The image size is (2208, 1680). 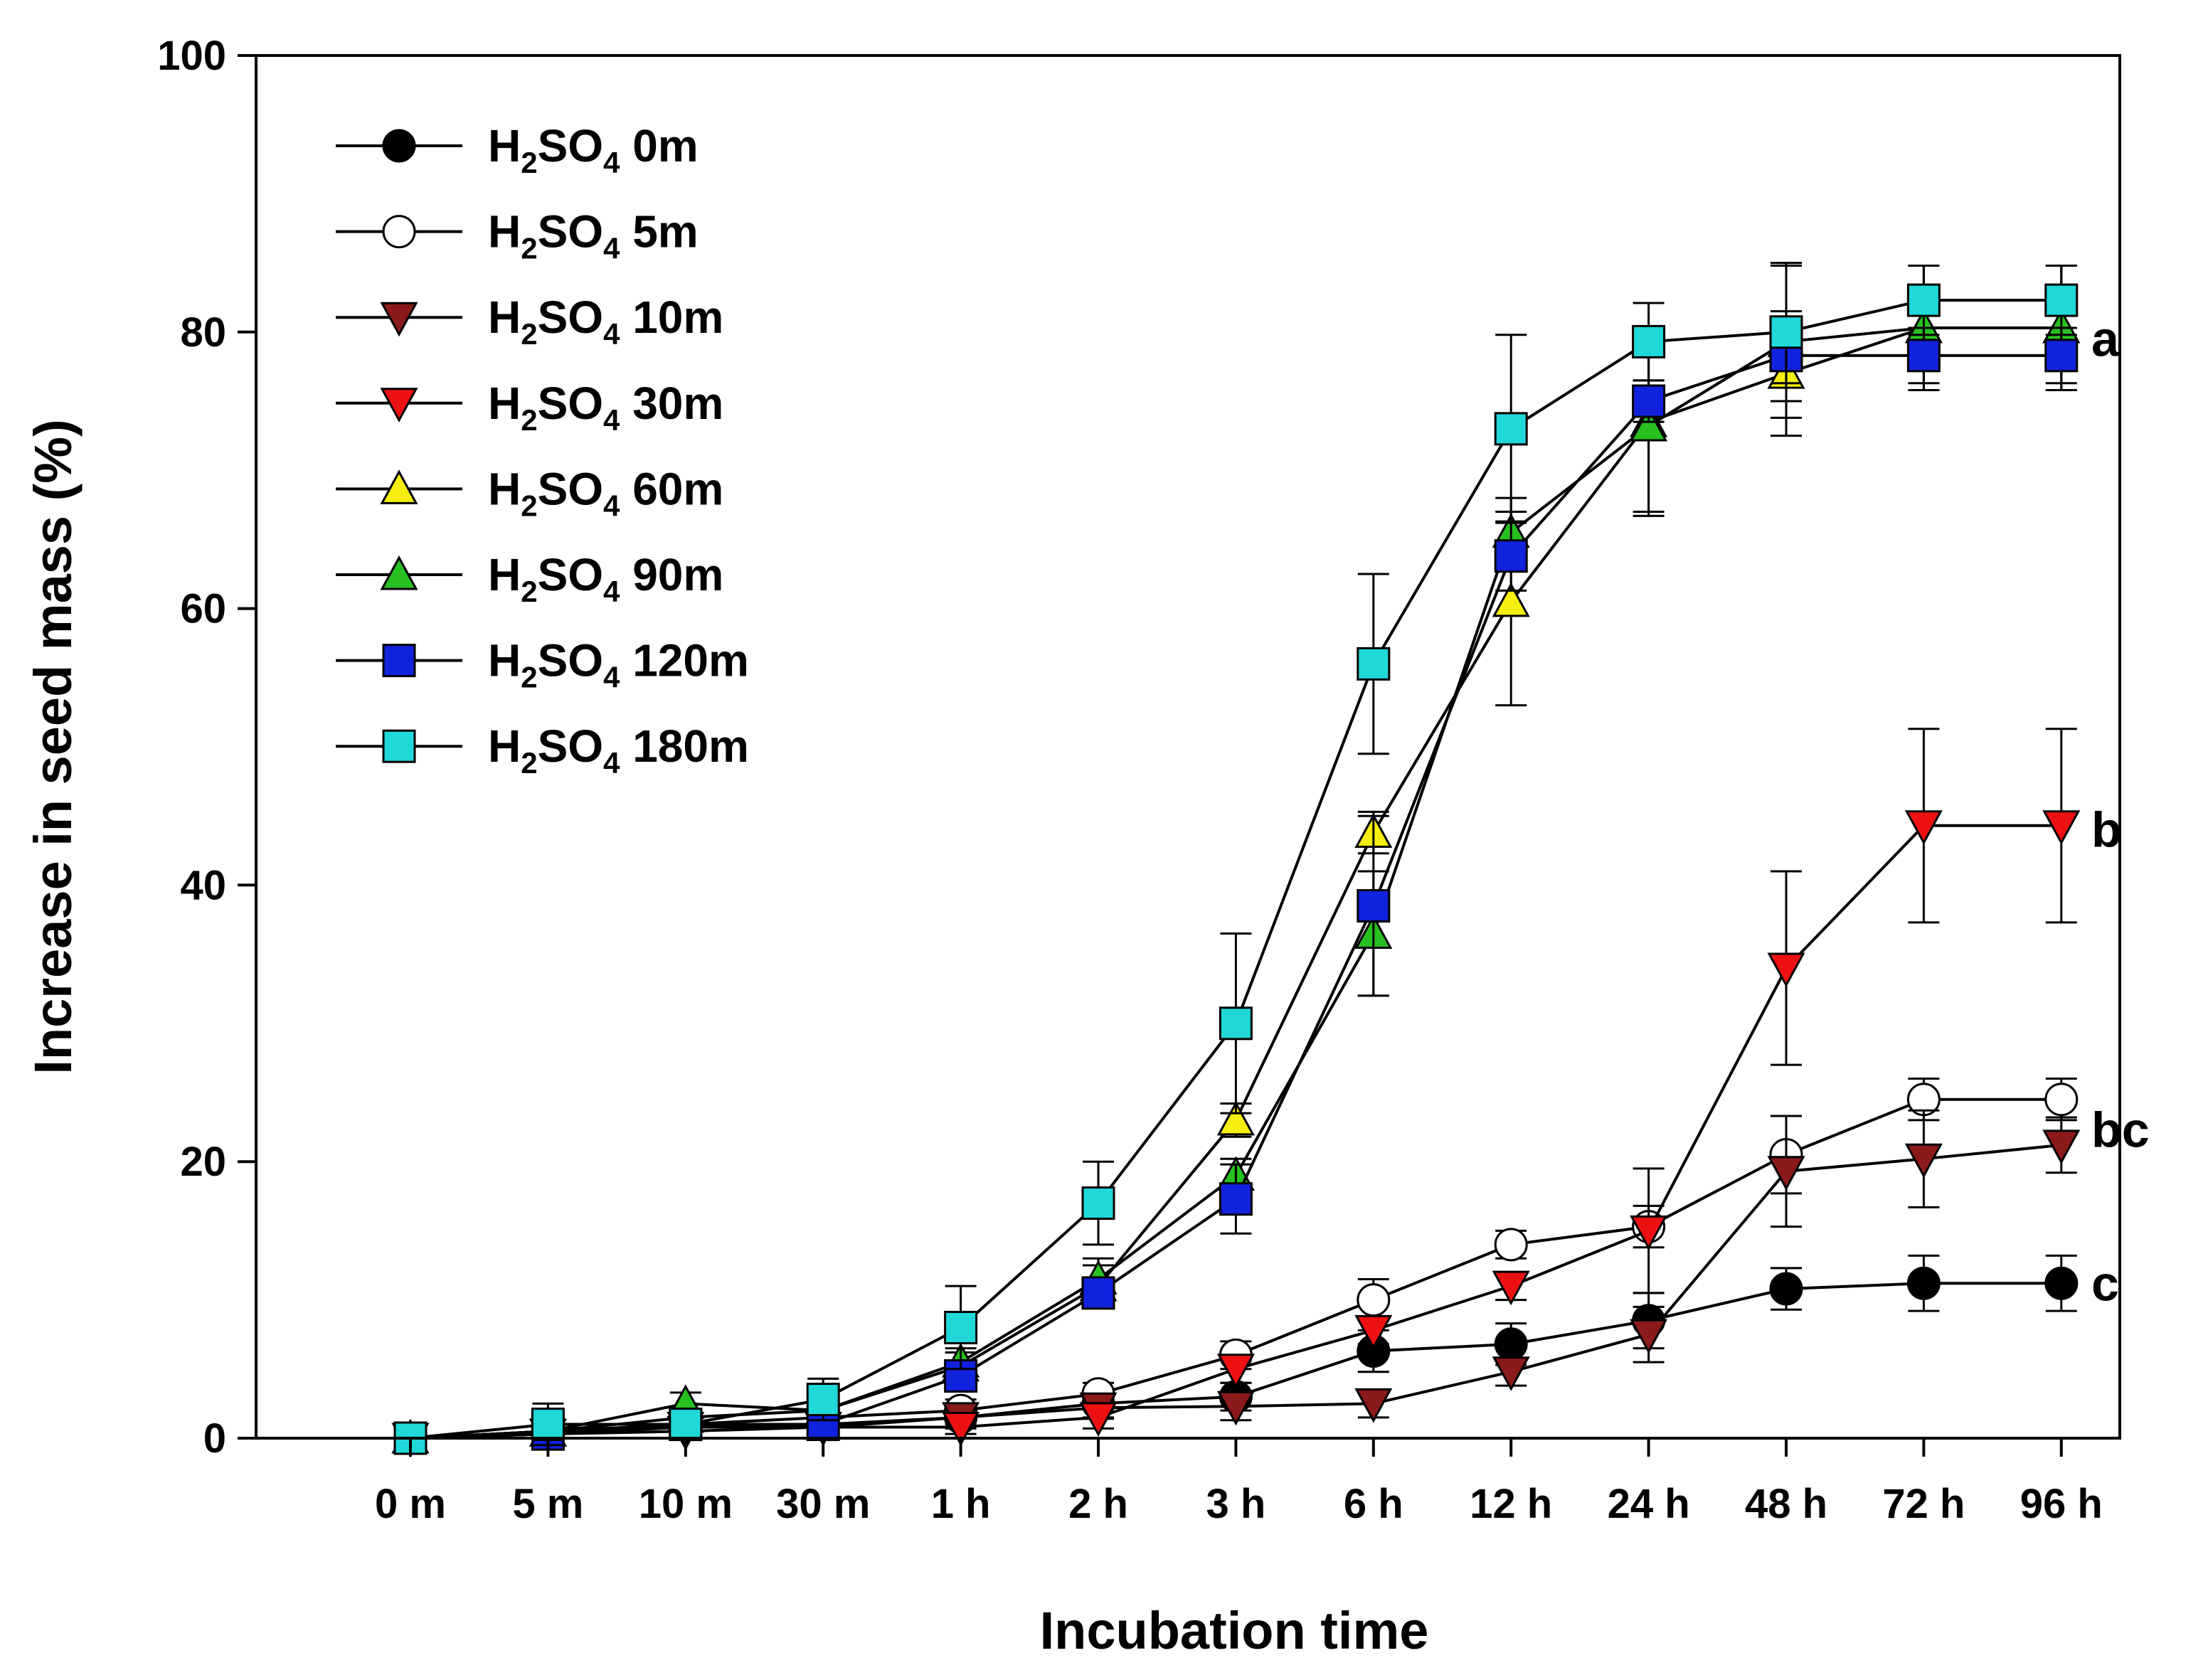 What do you see at coordinates (1786, 1504) in the screenshot?
I see `x-tick-label: 48 h` at bounding box center [1786, 1504].